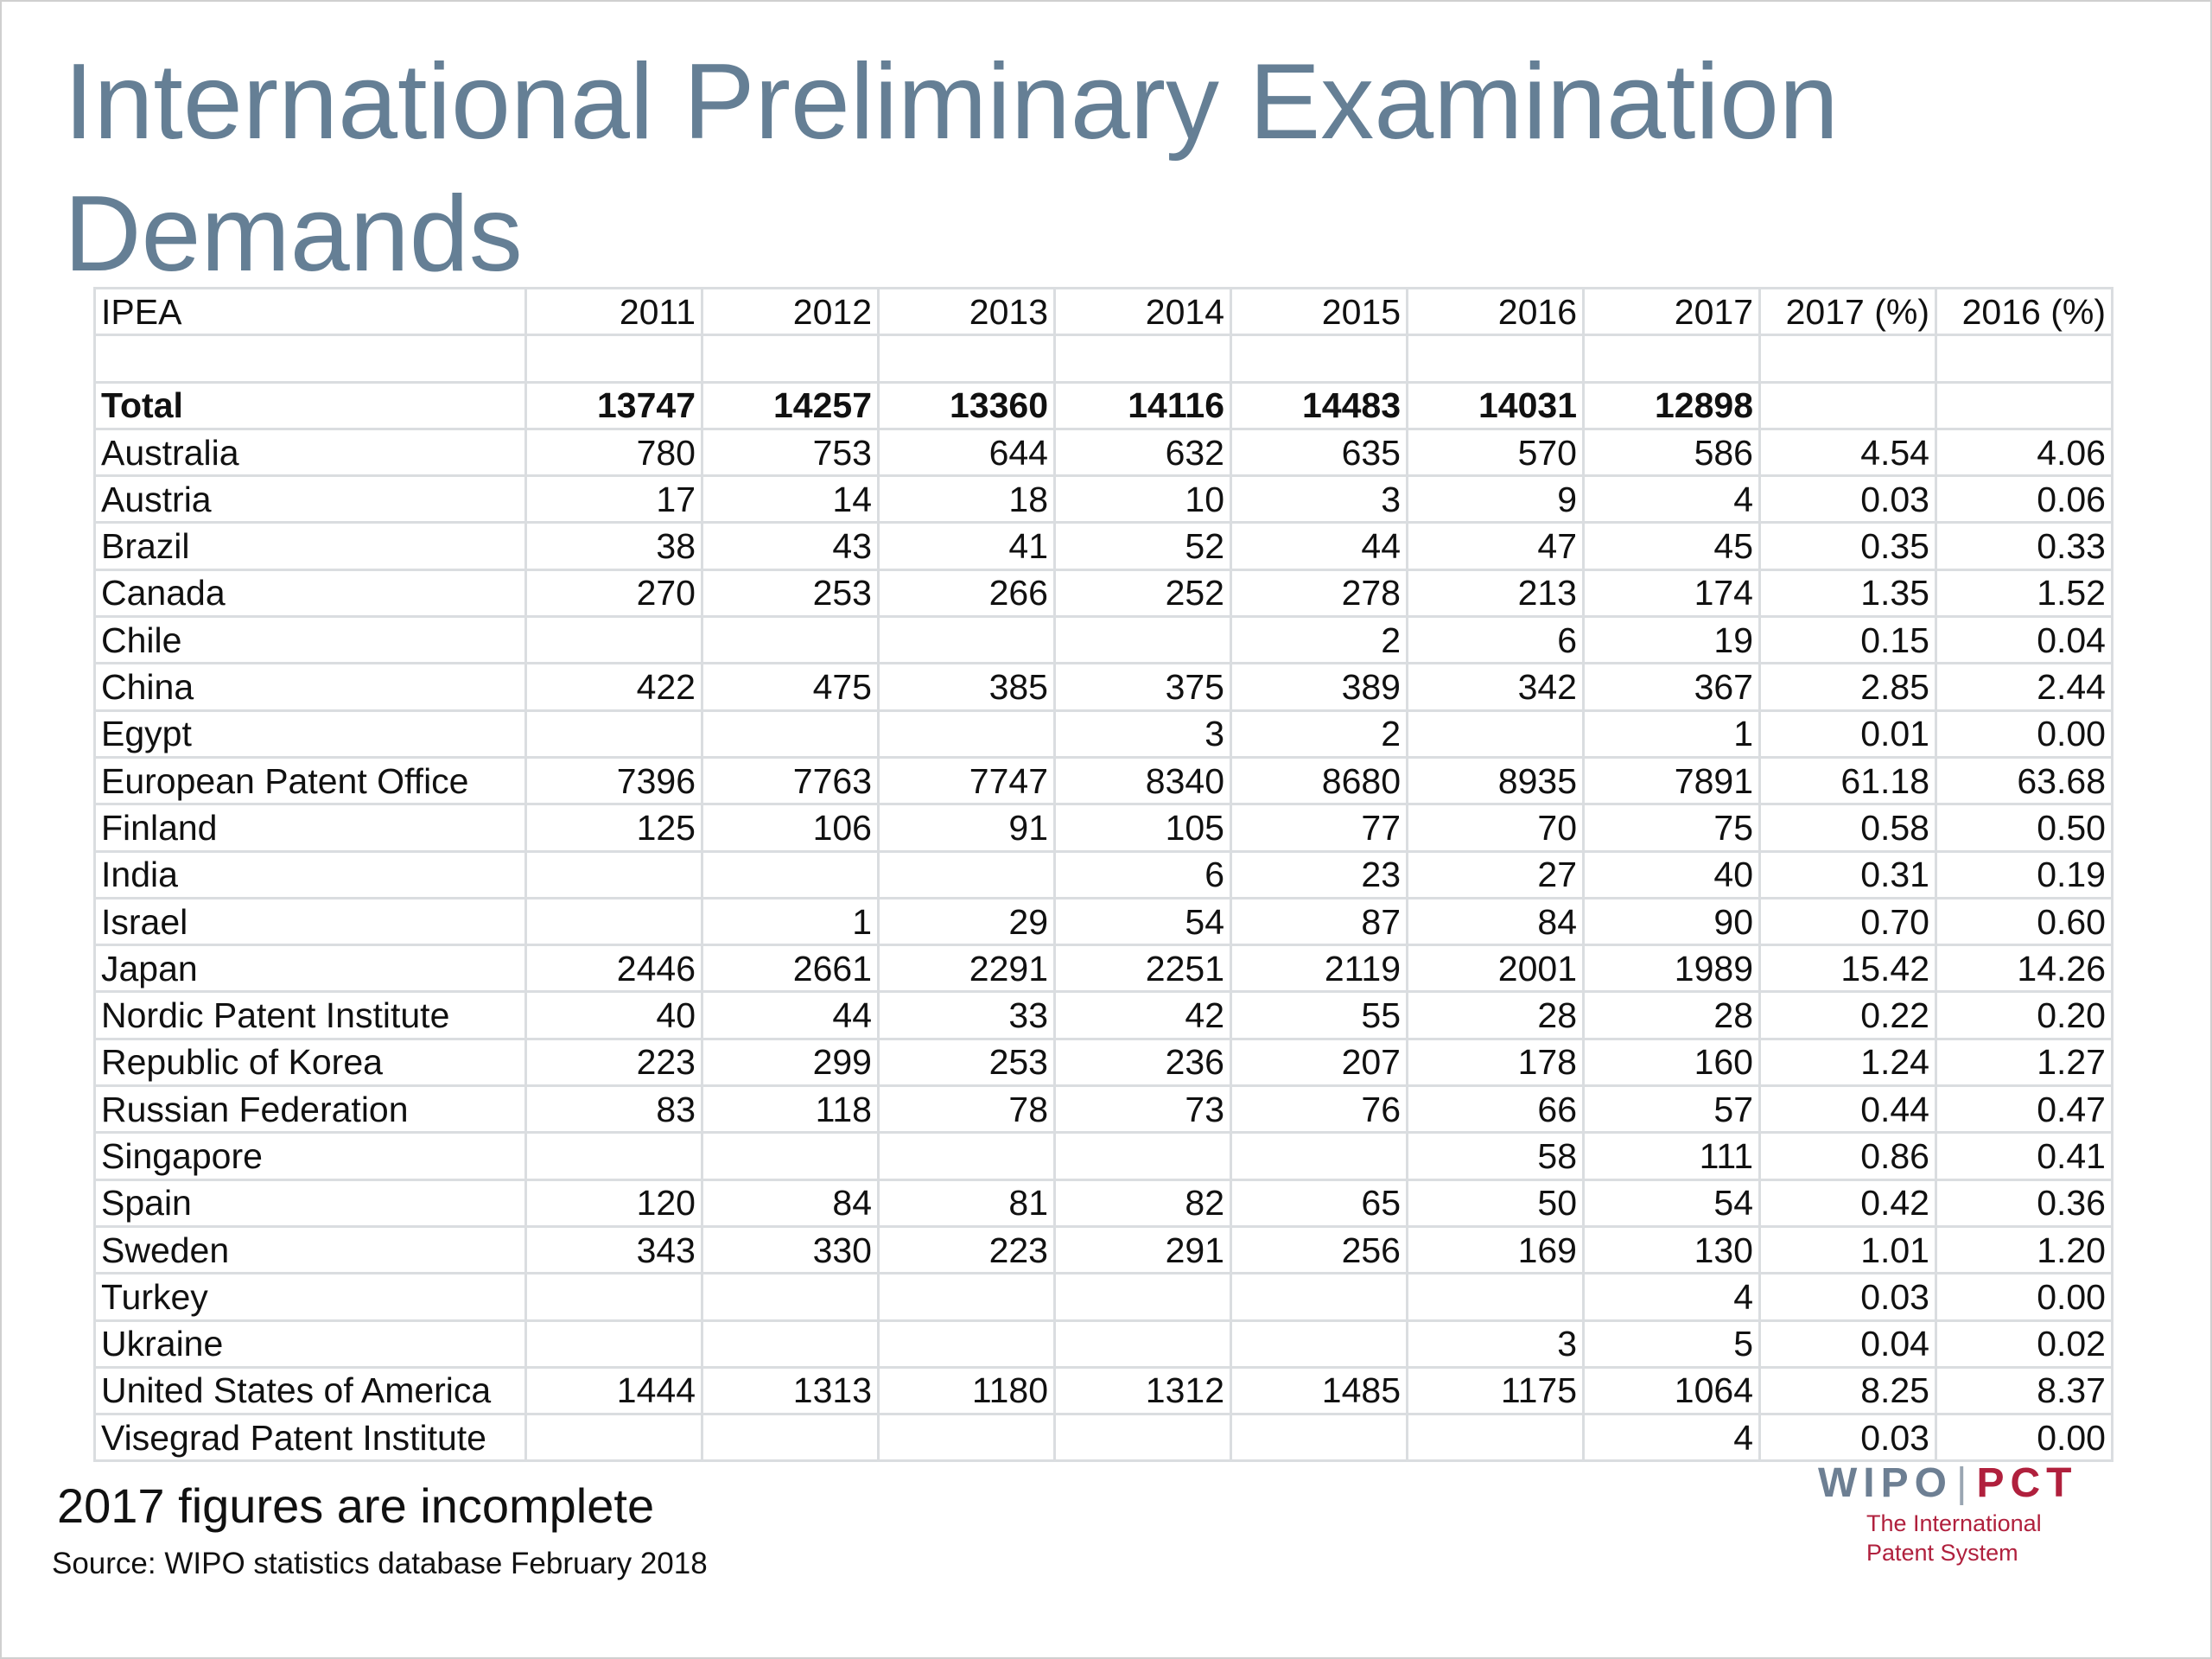 This screenshot has height=1659, width=2212. Describe the element at coordinates (1319, 1203) in the screenshot. I see `value-cell: 65` at that location.